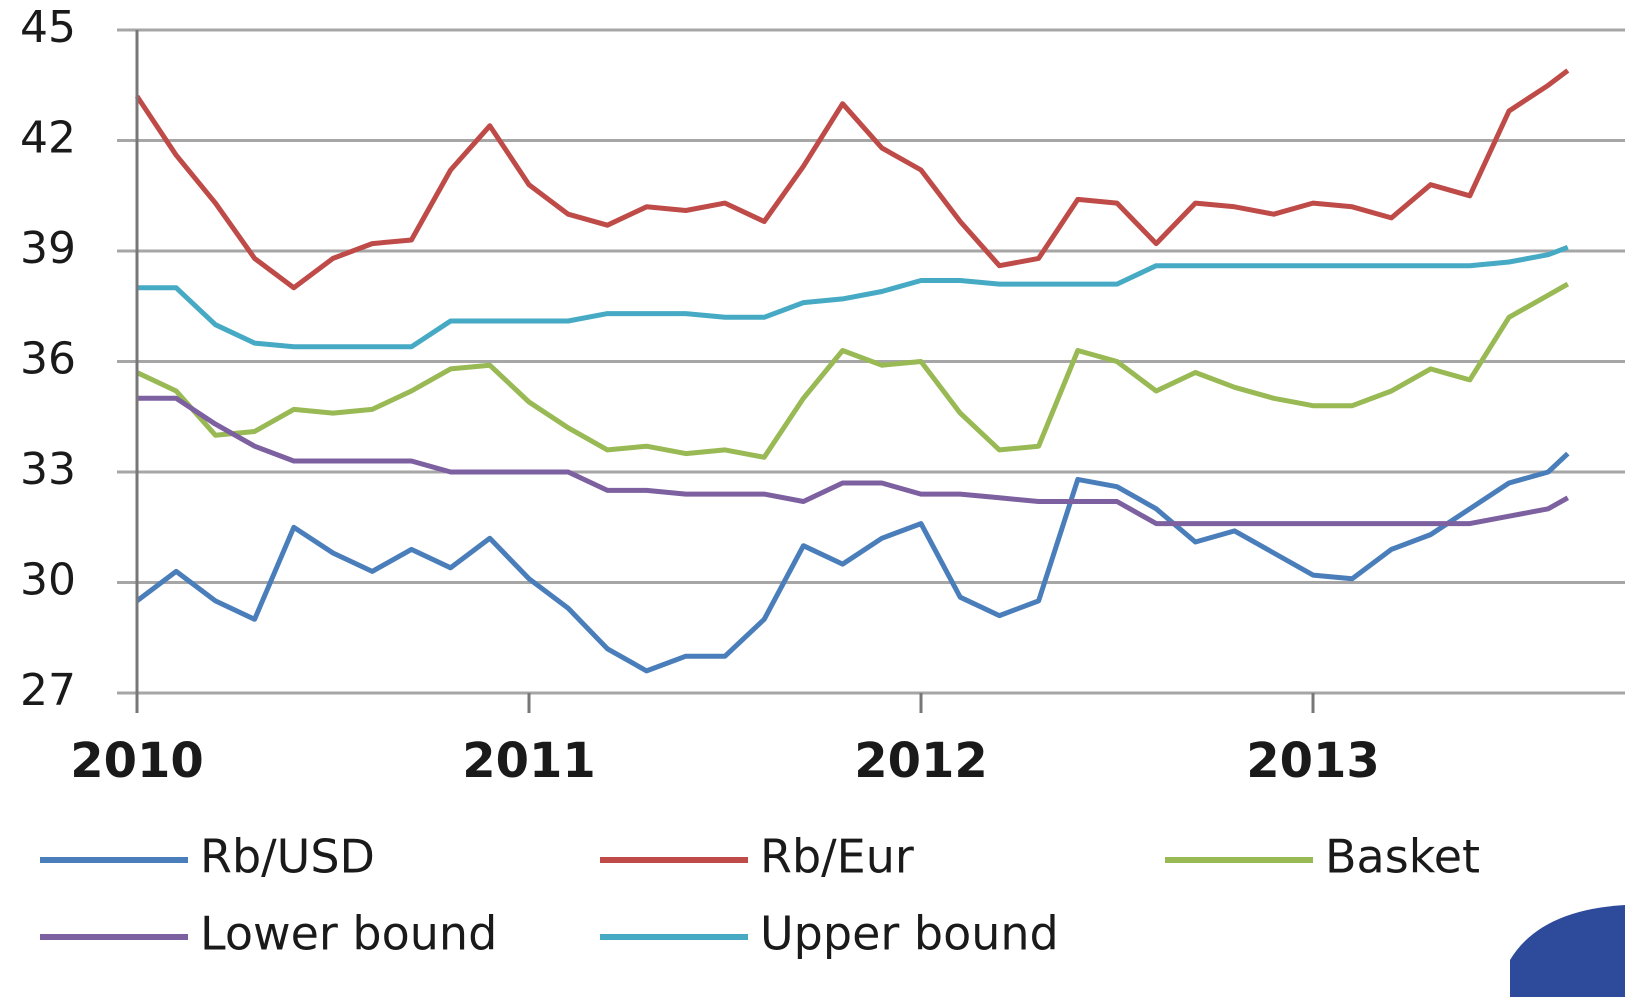 This screenshot has height=997, width=1625. Describe the element at coordinates (909, 934) in the screenshot. I see `legend-label: Upper bound` at that location.